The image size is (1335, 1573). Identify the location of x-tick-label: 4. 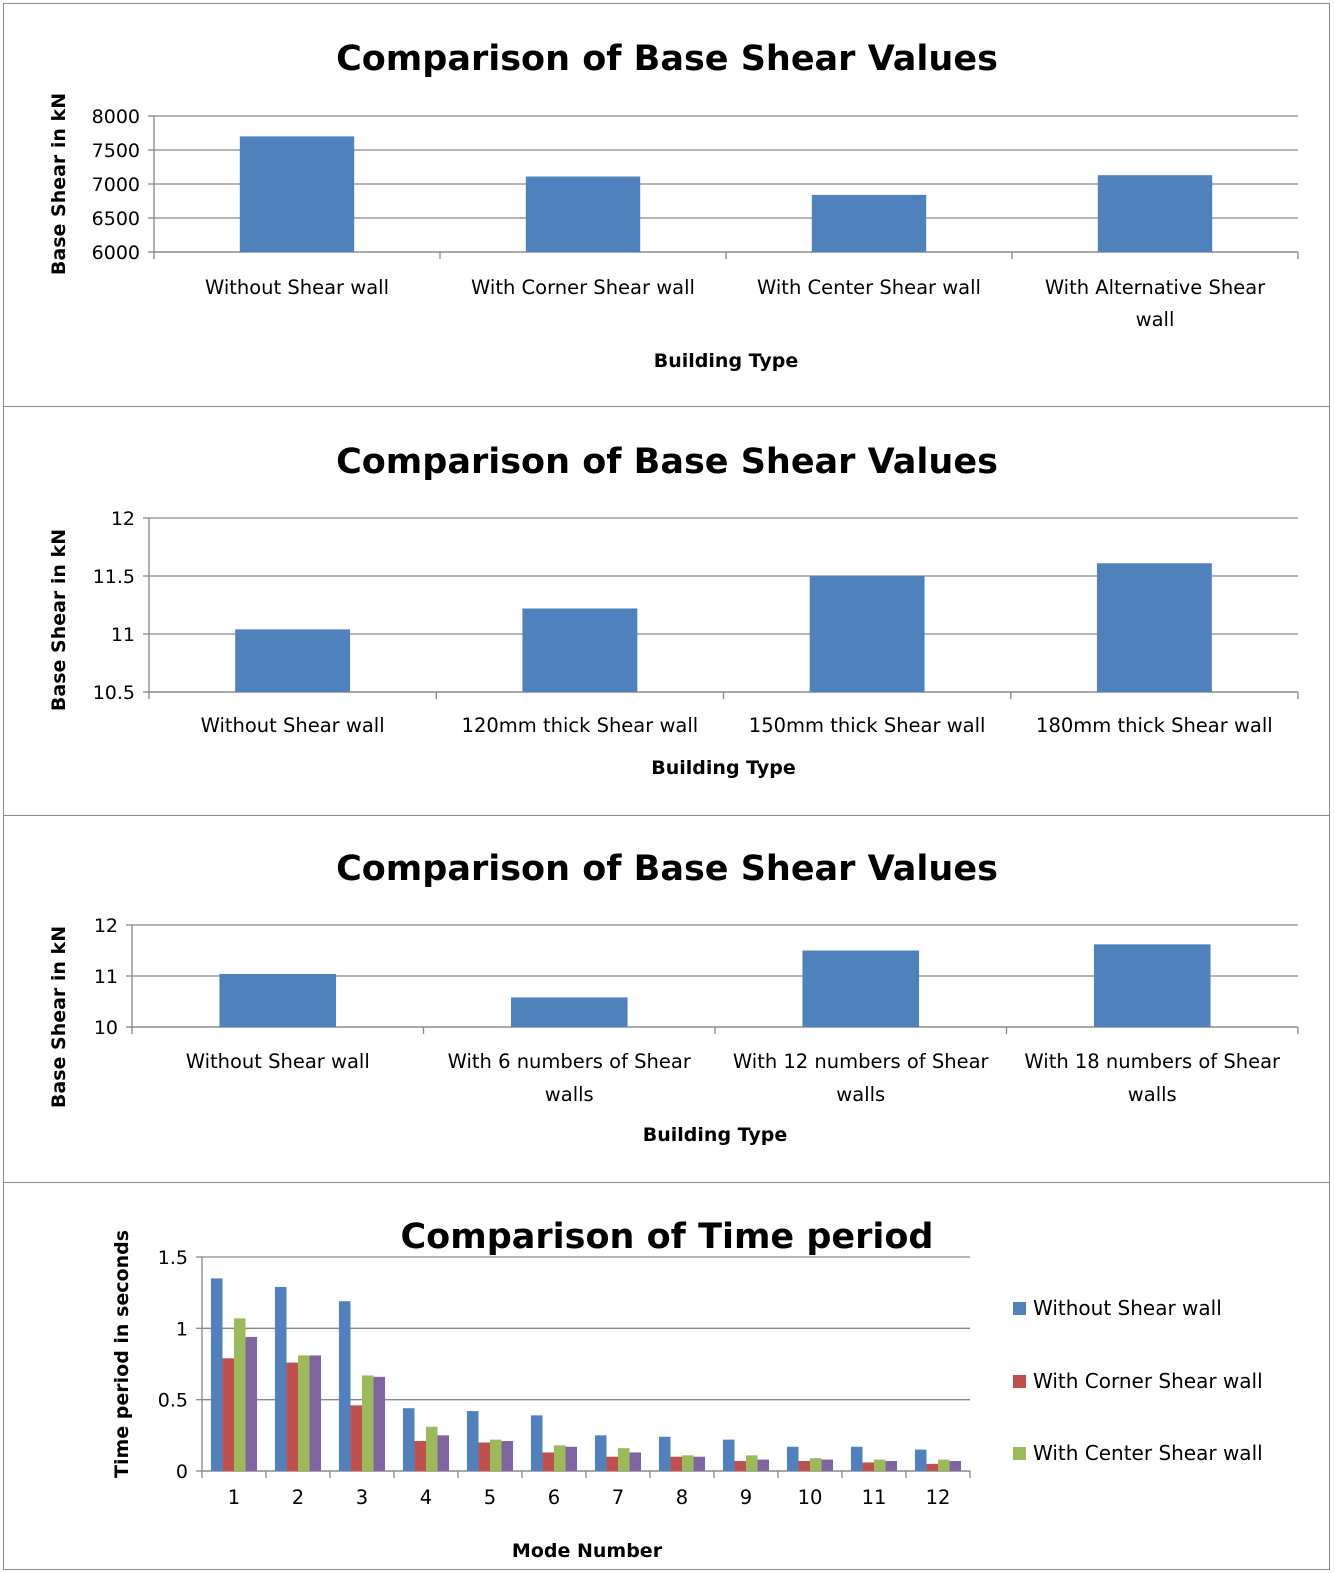
(426, 1497).